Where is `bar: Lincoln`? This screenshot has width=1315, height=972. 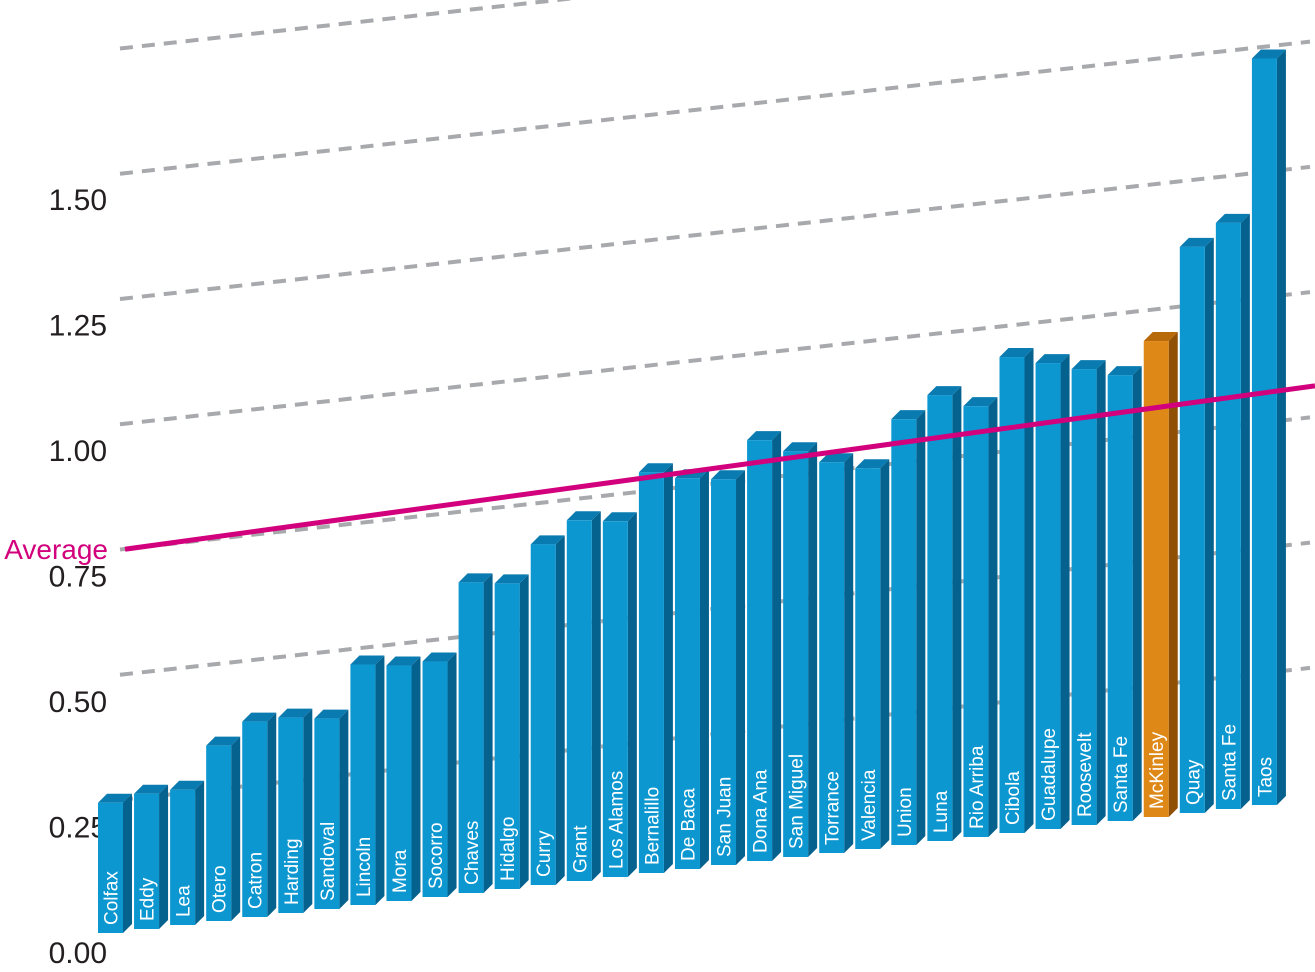 bar: Lincoln is located at coordinates (367, 780).